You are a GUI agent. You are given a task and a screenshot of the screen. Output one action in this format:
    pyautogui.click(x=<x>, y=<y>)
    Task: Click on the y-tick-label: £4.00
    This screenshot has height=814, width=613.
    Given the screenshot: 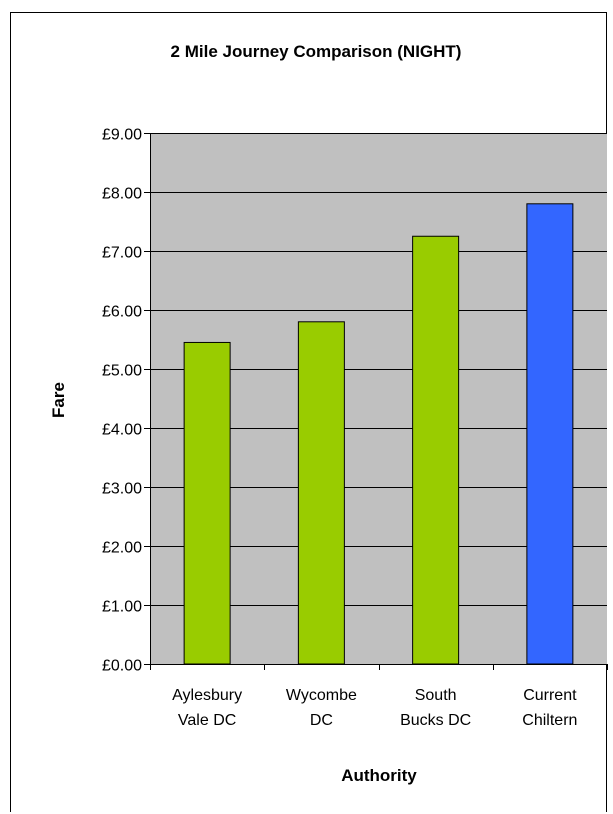 What is the action you would take?
    pyautogui.click(x=122, y=430)
    